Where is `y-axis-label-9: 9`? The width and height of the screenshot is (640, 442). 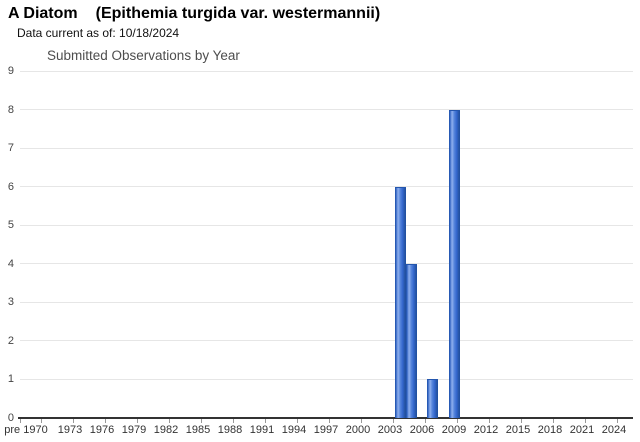
y-axis-label-9: 9 is located at coordinates (10, 71).